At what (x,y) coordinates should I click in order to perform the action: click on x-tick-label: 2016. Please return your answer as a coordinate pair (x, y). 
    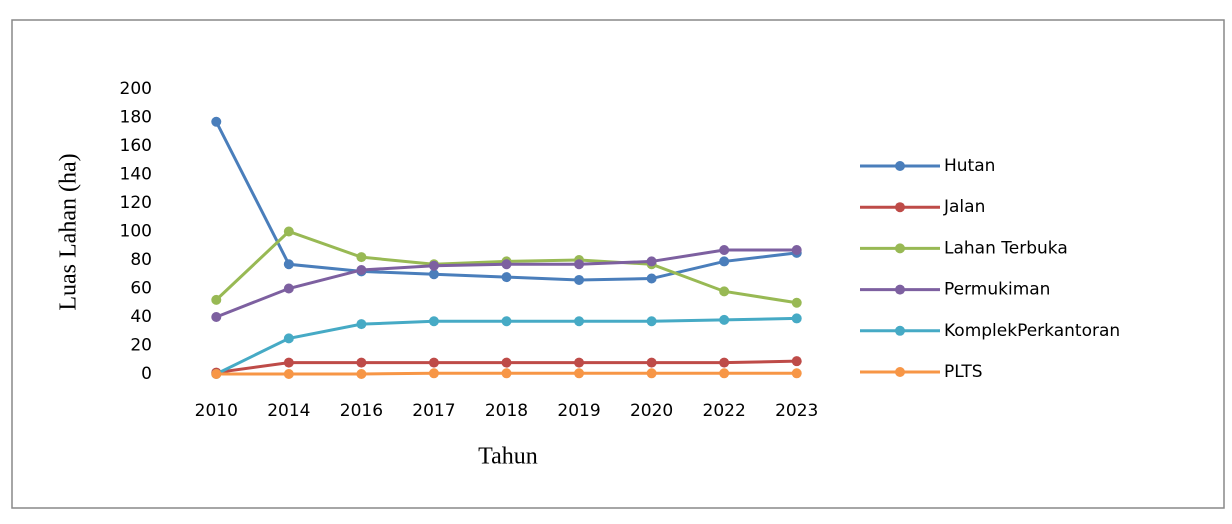
    Looking at the image, I should click on (361, 411).